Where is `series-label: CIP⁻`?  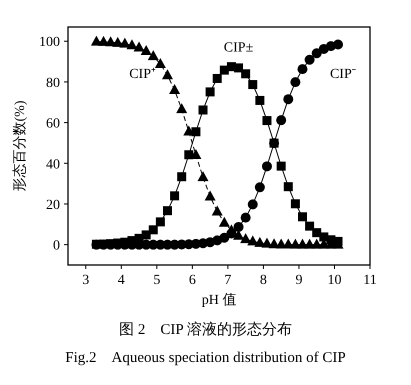
series-label: CIP⁻ is located at coordinates (343, 74).